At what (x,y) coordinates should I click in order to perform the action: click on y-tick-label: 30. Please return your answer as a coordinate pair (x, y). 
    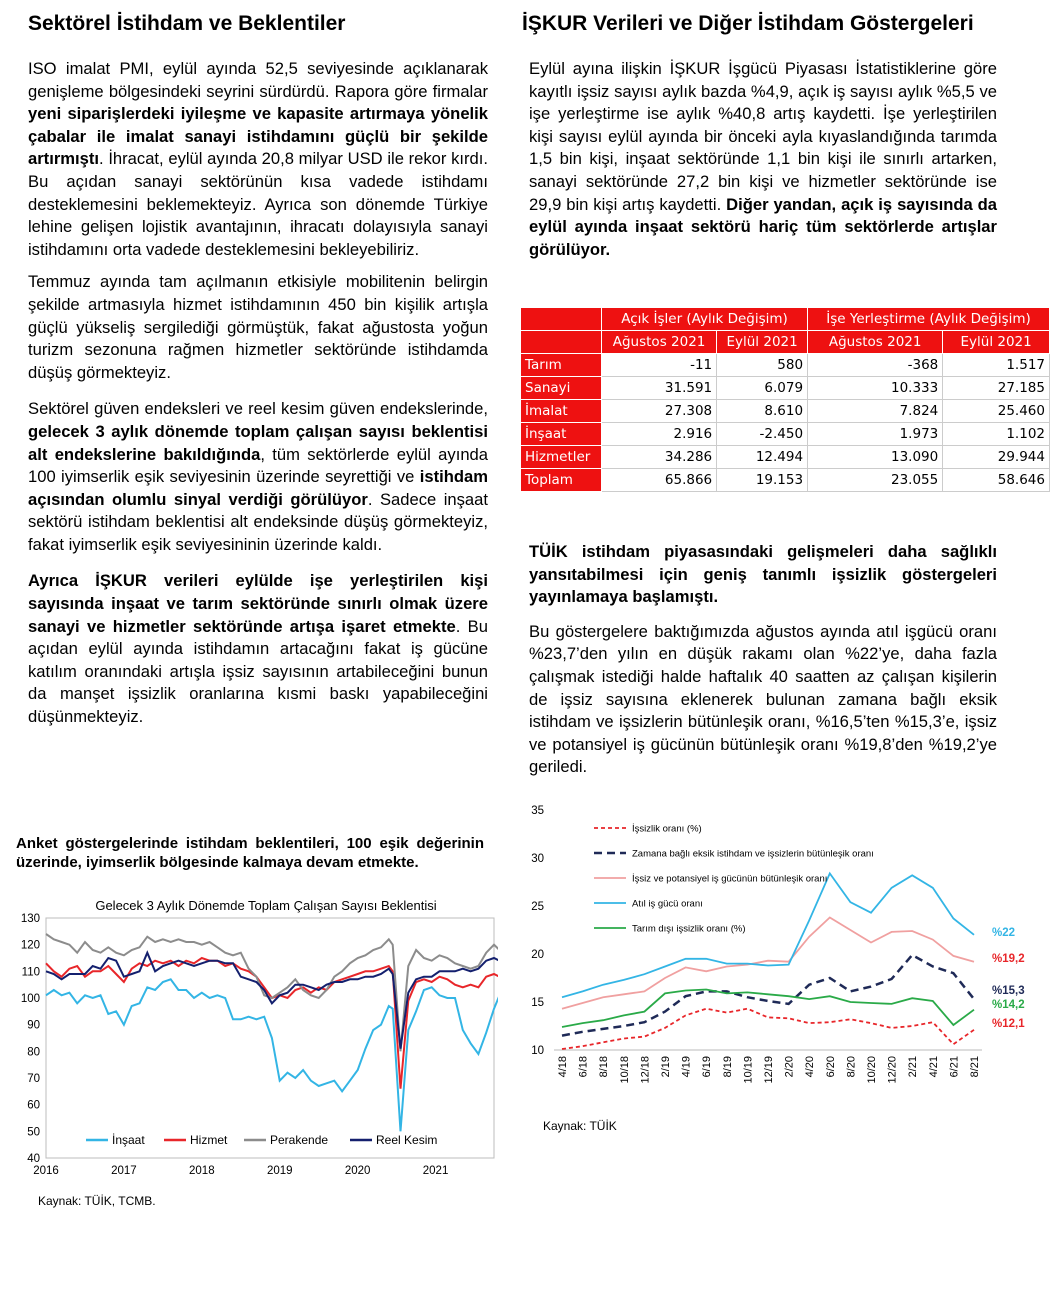
    Looking at the image, I should click on (537, 859).